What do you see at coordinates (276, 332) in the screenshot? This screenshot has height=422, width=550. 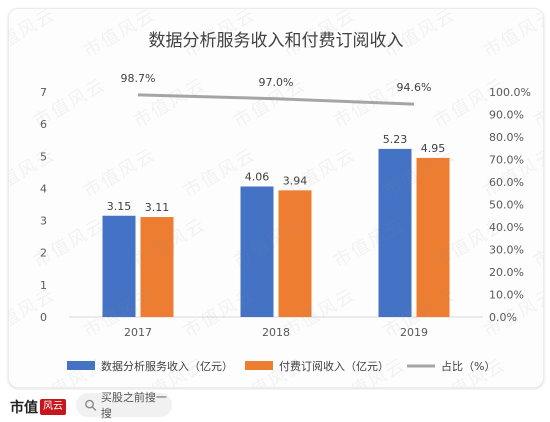 I see `x-tick-label: 2018` at bounding box center [276, 332].